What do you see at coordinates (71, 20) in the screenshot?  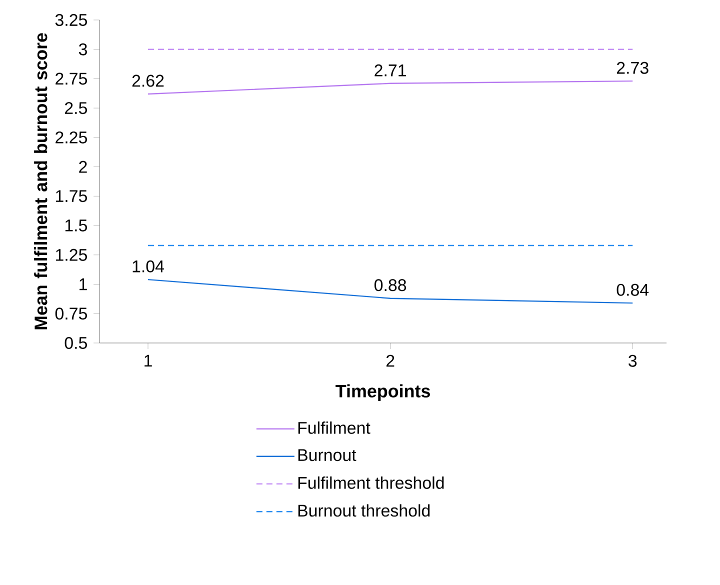 I see `y-tick-label: 3.25` at bounding box center [71, 20].